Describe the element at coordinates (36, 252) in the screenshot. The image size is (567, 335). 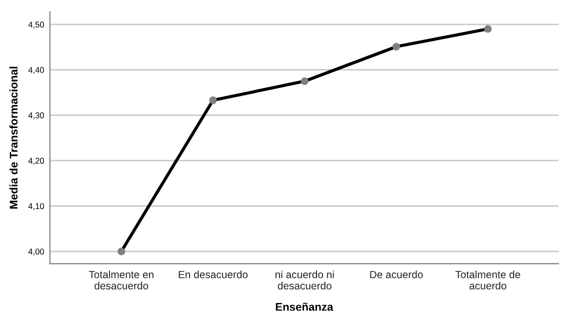
I see `y-tick-label: 4,00` at that location.